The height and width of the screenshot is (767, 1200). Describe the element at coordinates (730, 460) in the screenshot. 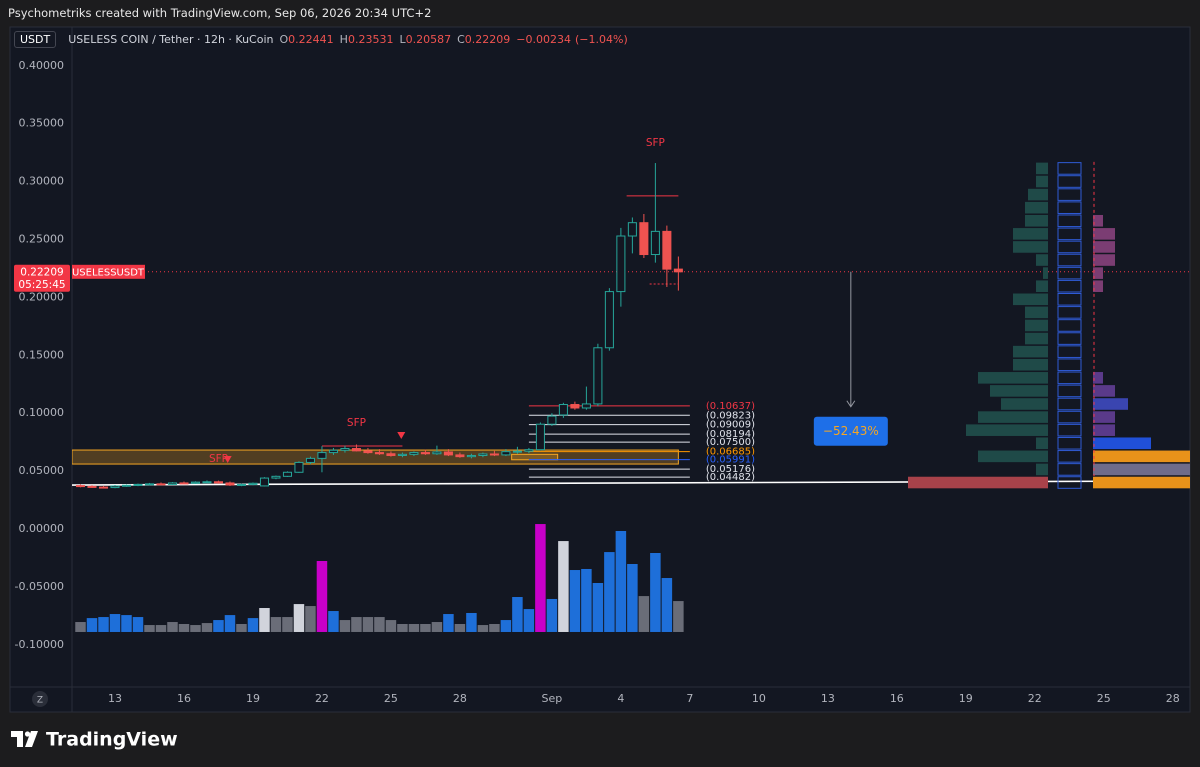

I see `level-label: (0.05991)` at that location.